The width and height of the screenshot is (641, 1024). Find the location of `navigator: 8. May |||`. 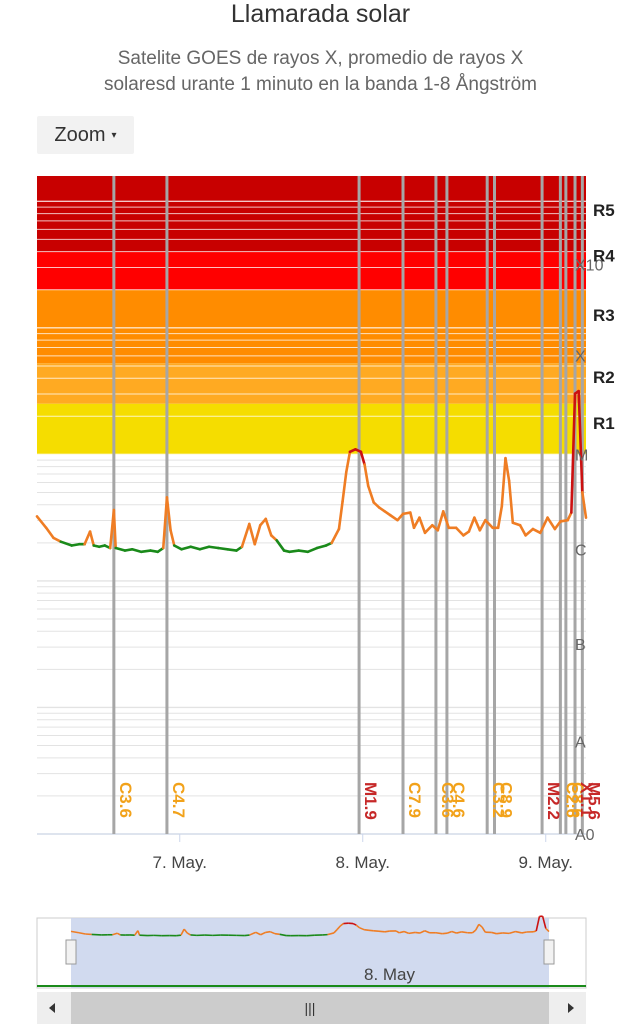

navigator: 8. May ||| is located at coordinates (311, 969).